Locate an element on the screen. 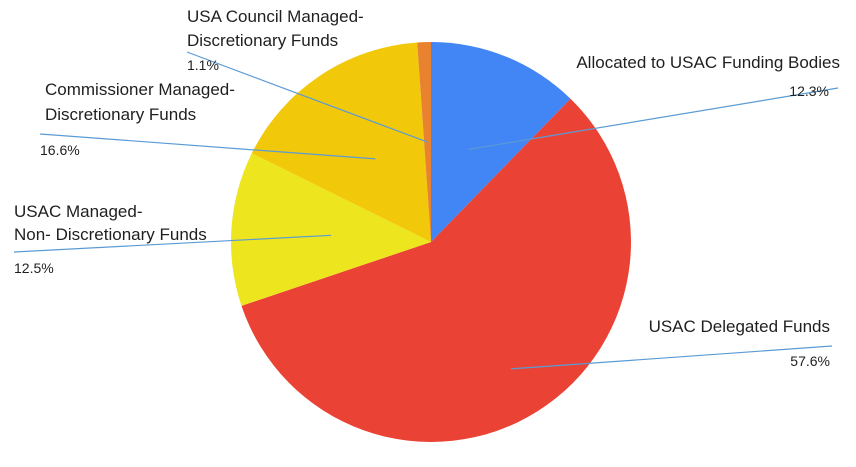 The image size is (856, 467). slice-label-commissioner-managed-line-1: Commissioner Managed- is located at coordinates (140, 89).